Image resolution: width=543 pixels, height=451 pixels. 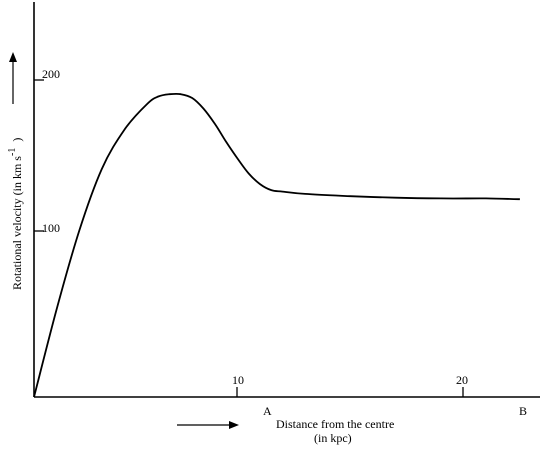 I want to click on y-axis-label-main: Rotational velocity (in km s, so click(x=17, y=223).